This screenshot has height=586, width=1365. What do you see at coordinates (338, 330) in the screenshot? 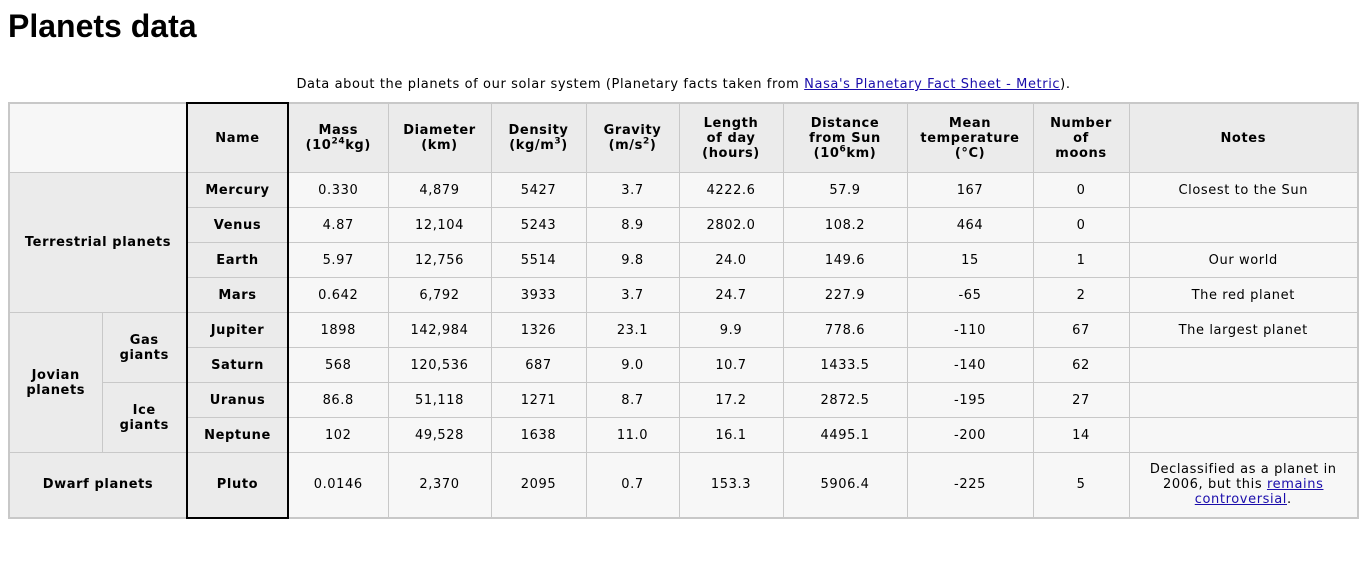
I see `cell-mass: 1898` at bounding box center [338, 330].